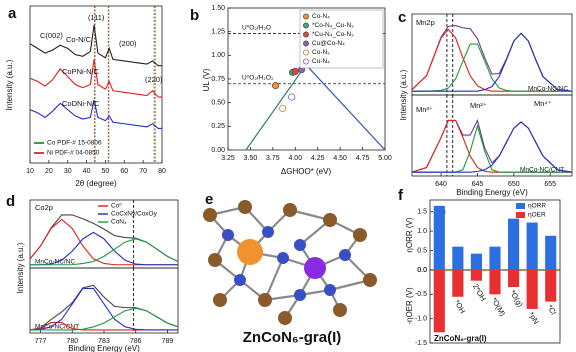 Image resolution: width=576 pixels, height=352 pixels. Describe the element at coordinates (128, 43) in the screenshot. I see `annotation: (200)` at that location.